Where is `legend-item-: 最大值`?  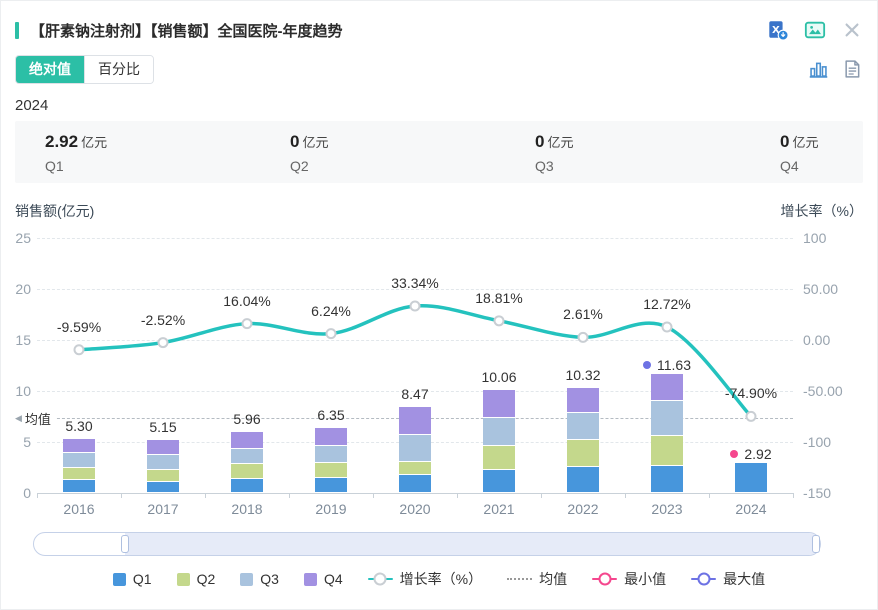
legend-item-: 最大值 is located at coordinates (728, 579).